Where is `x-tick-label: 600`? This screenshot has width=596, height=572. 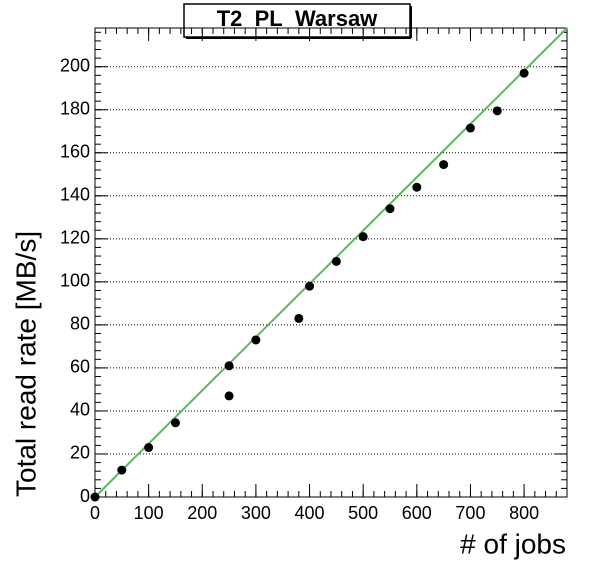 x-tick-label: 600 is located at coordinates (417, 513).